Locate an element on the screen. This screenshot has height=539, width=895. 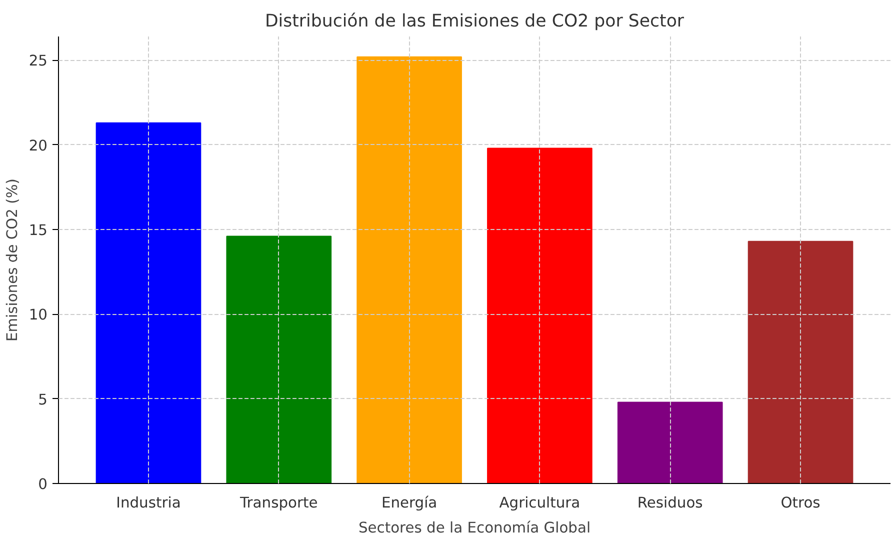
x-axis-title: Sectores de la Economía Global is located at coordinates (474, 528).